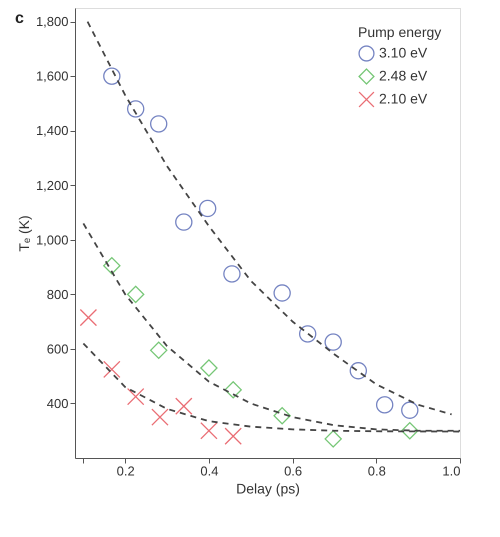 The width and height of the screenshot is (500, 537). I want to click on x-tick-label: 0.6, so click(293, 471).